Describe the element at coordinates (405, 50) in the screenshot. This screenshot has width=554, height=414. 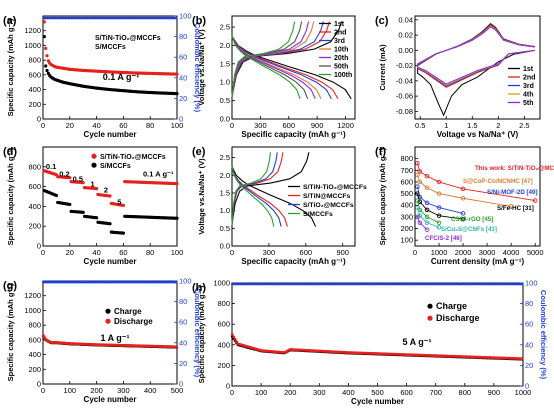
I see `y-tick-label: 0.00` at that location.